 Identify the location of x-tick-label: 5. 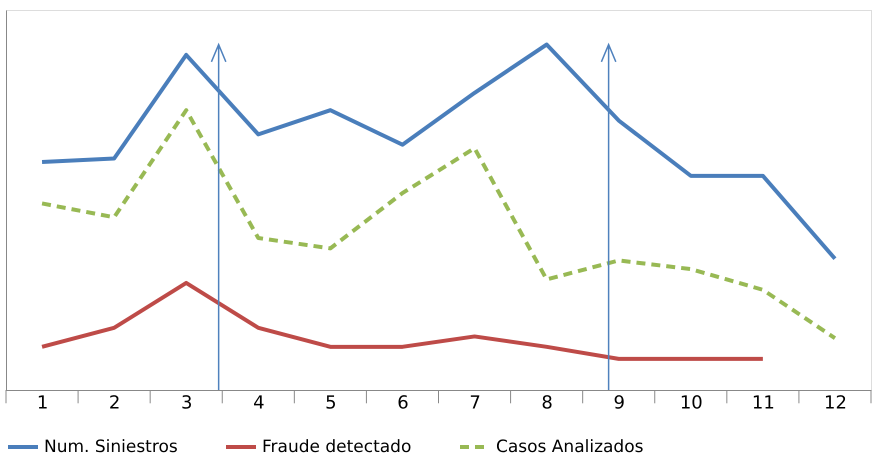
(331, 403).